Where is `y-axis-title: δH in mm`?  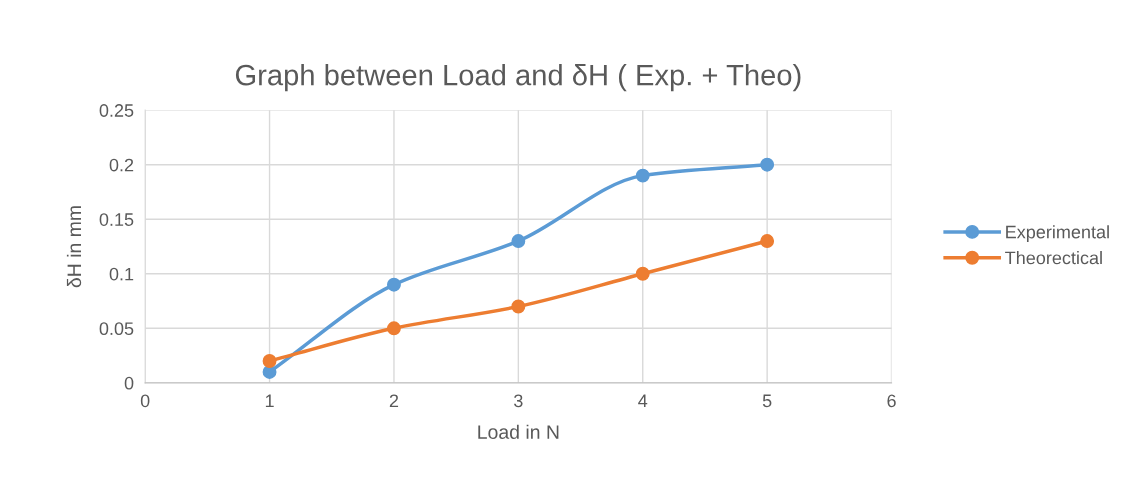 y-axis-title: δH in mm is located at coordinates (74, 247).